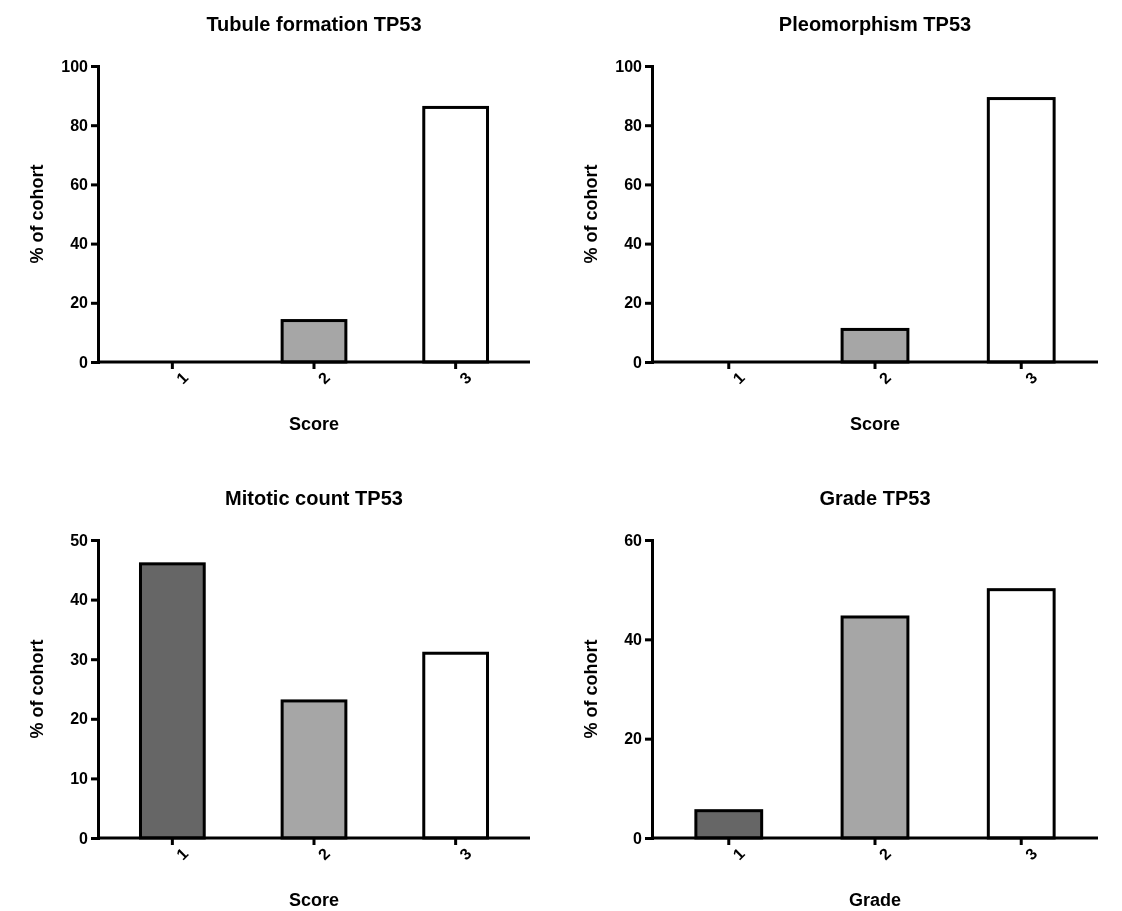 This screenshot has width=1122, height=911. Describe the element at coordinates (314, 24) in the screenshot. I see `chart-title: Tubule formation TP53` at that location.